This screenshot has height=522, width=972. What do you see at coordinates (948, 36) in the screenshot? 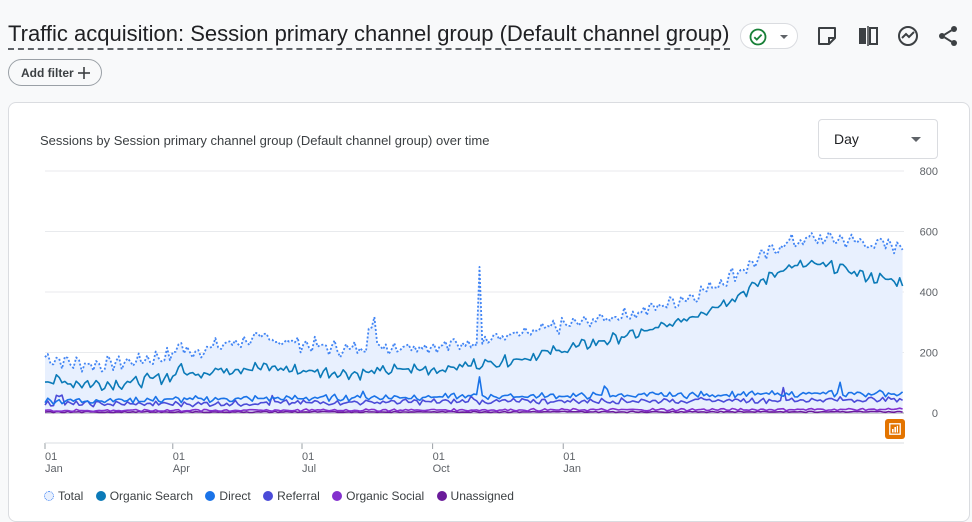
I see `share-icon` at bounding box center [948, 36].